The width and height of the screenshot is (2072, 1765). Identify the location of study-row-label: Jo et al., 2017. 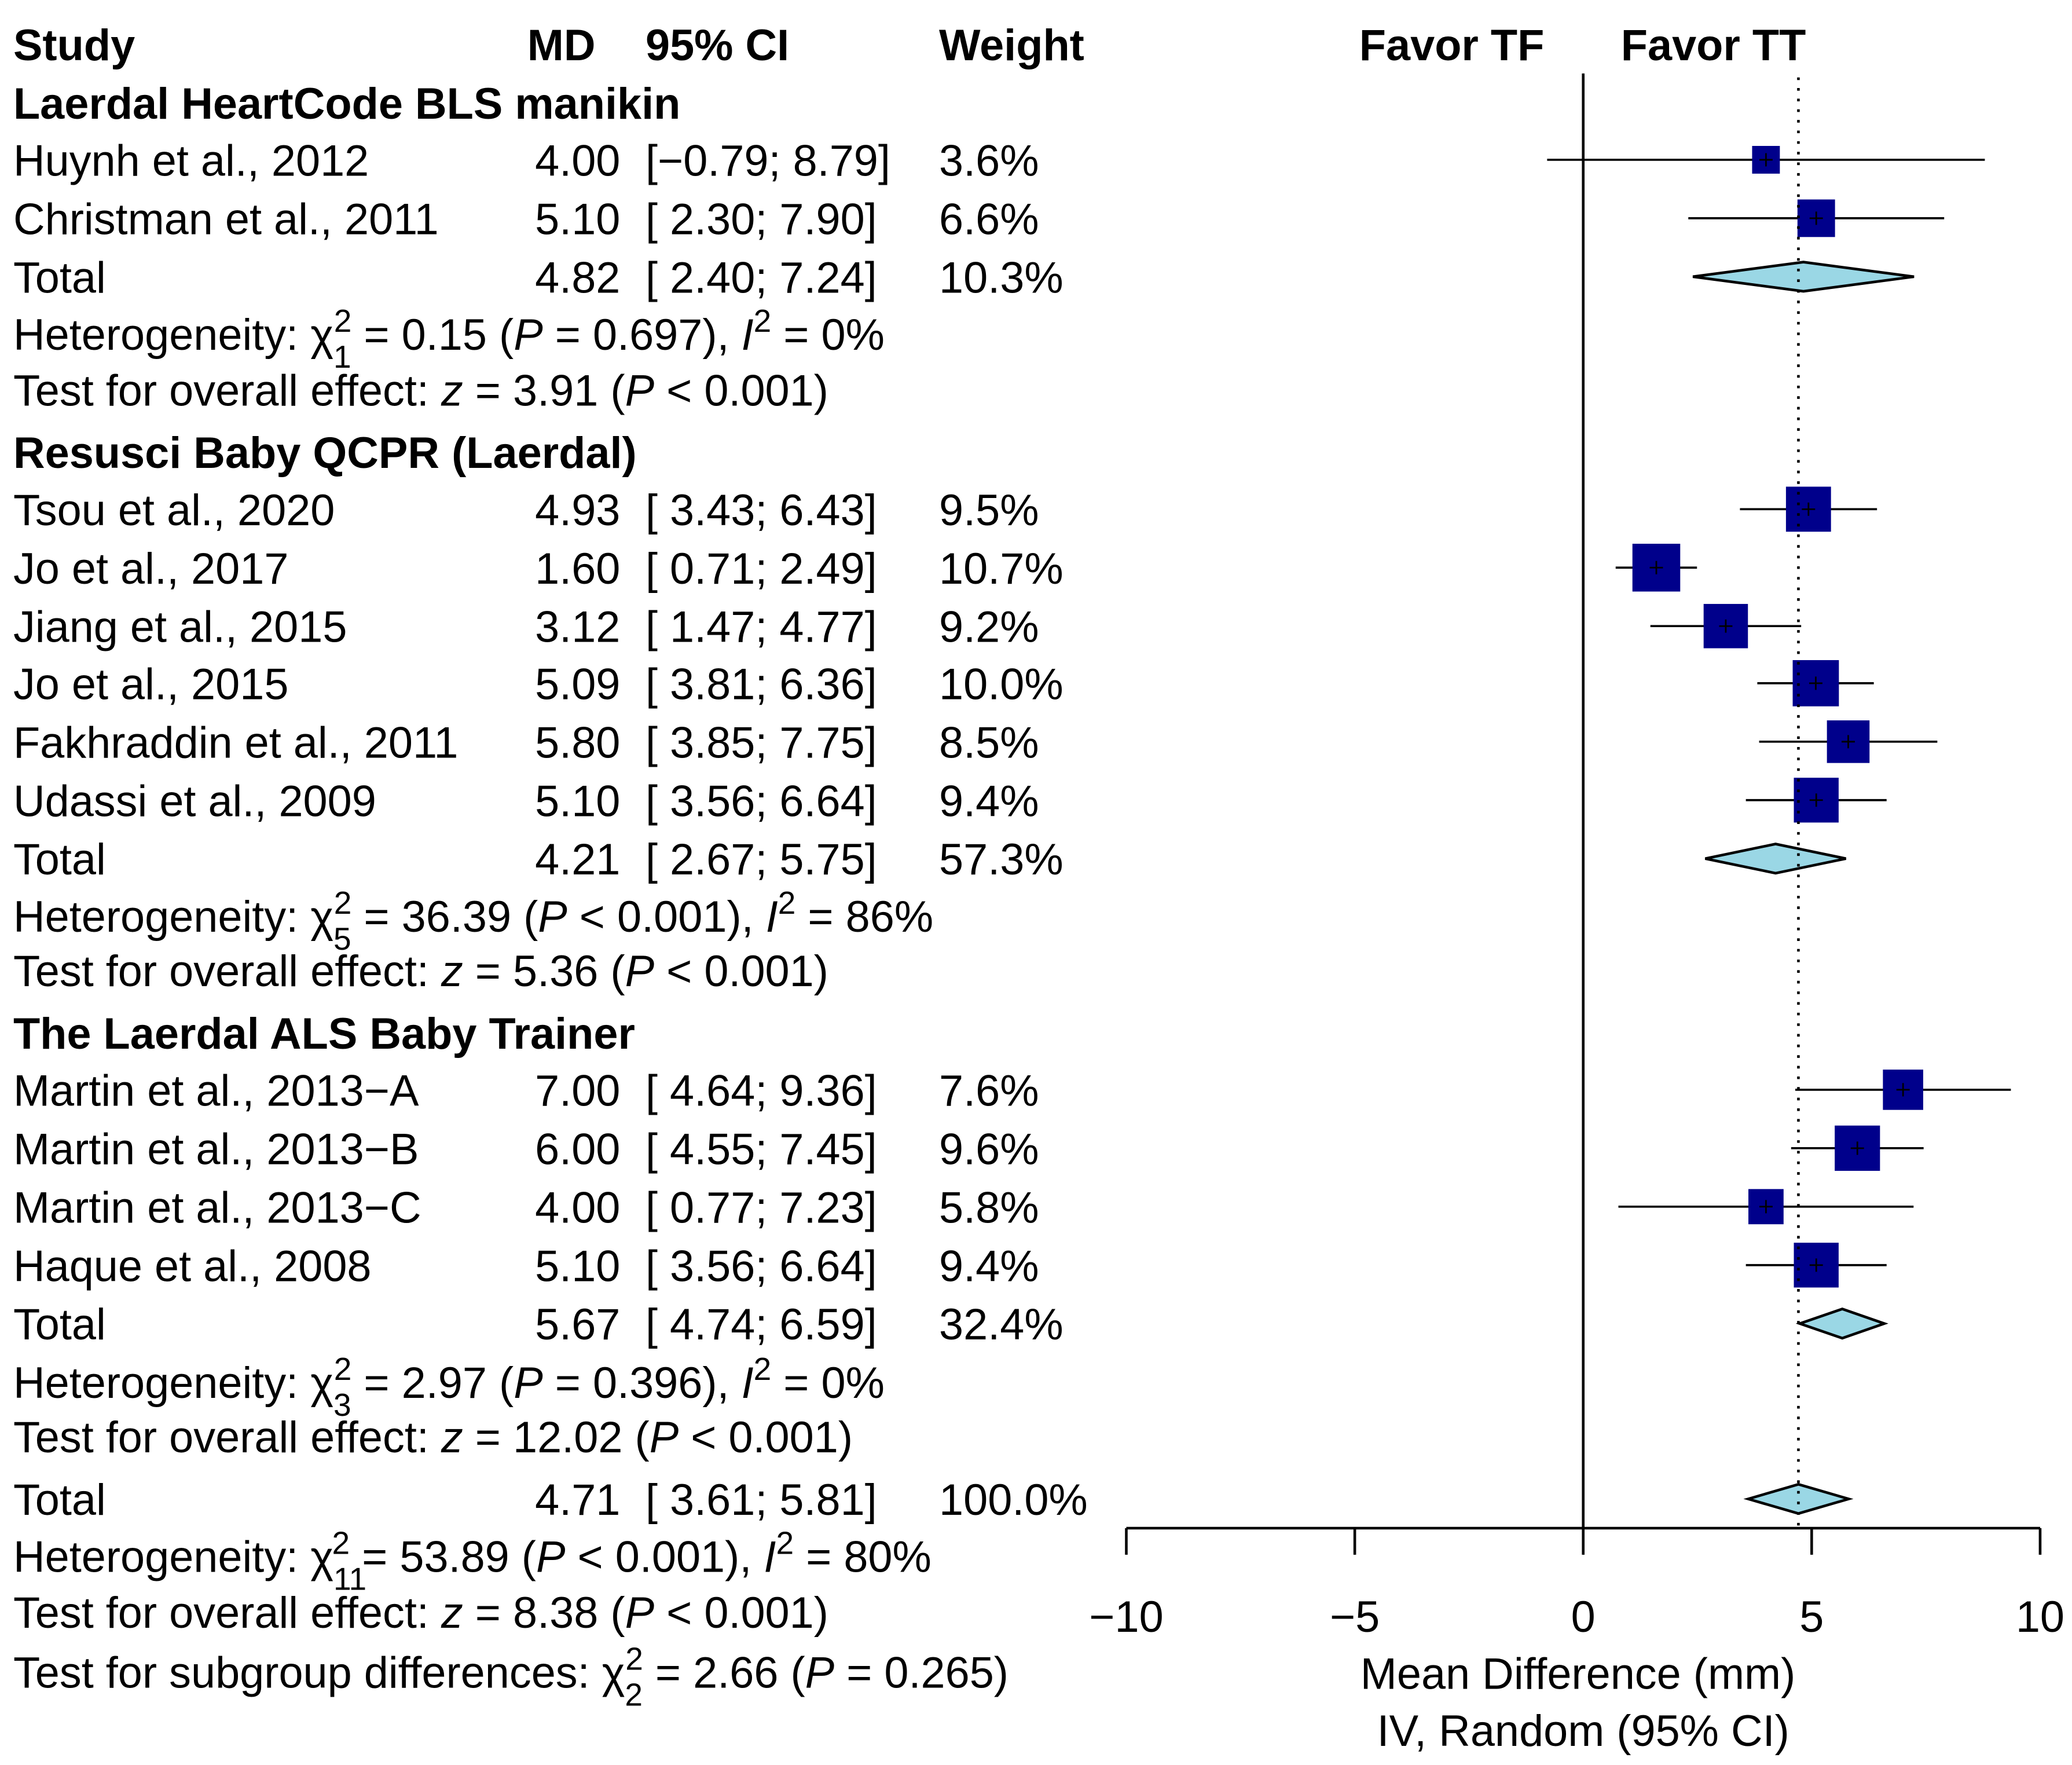
(151, 569).